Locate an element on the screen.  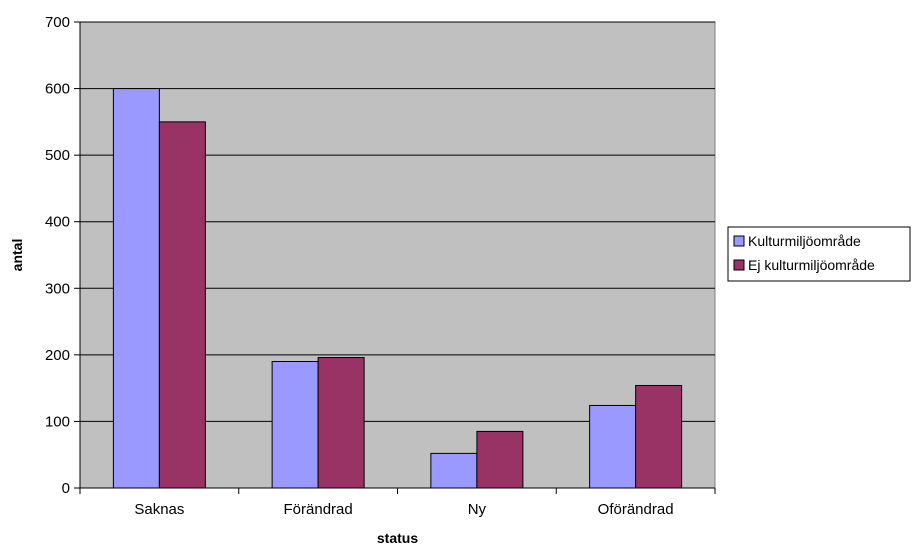
legend: Kulturmiljöområde Ej kulturmiljöområde is located at coordinates (819, 254).